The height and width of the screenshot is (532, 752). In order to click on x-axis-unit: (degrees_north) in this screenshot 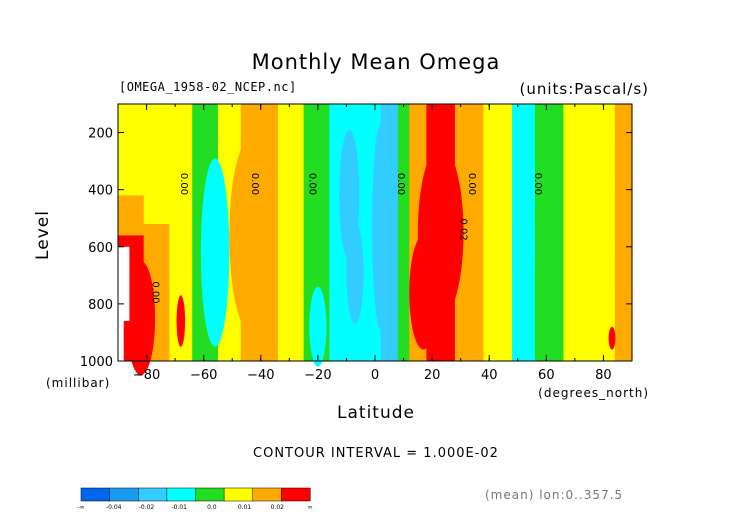, I will do `click(593, 393)`.